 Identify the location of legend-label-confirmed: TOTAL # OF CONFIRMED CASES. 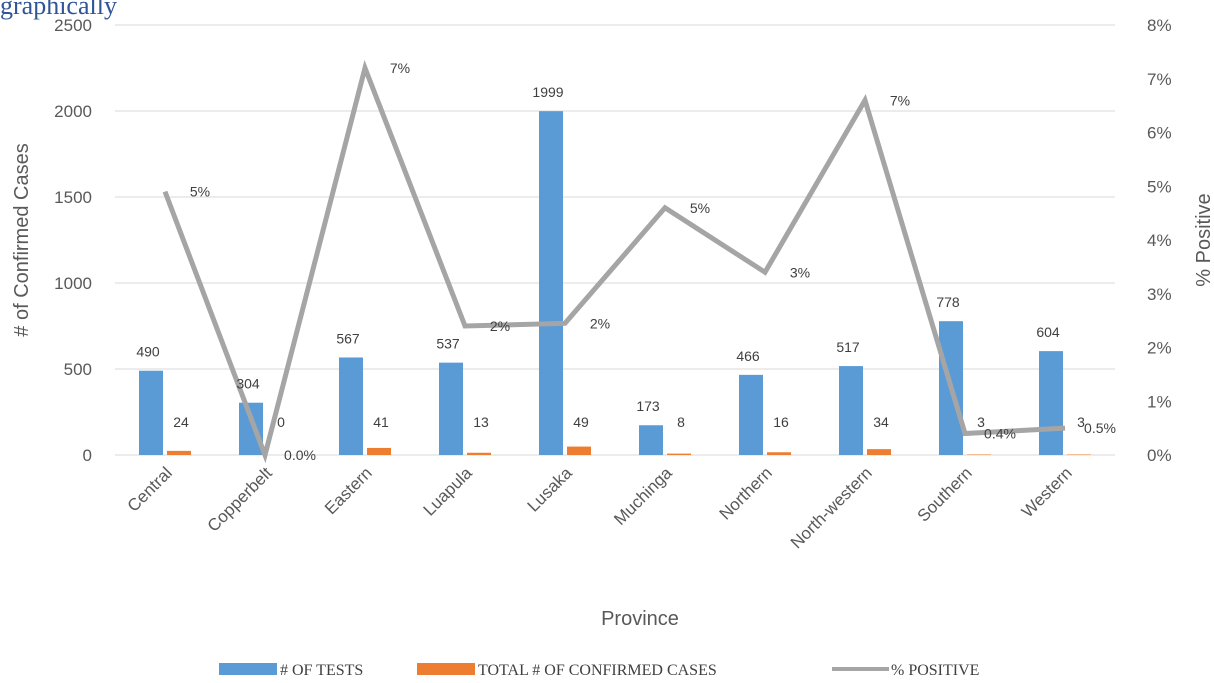
(597, 670).